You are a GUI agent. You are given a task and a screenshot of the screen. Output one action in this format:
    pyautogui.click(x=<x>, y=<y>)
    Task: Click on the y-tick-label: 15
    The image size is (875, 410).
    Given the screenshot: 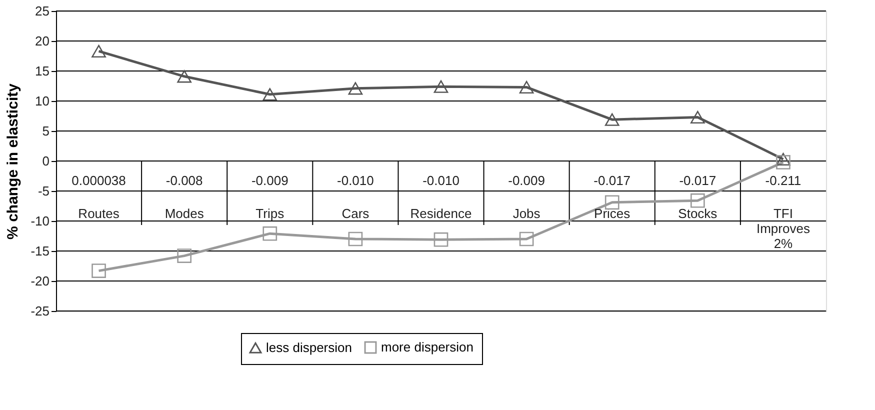 What is the action you would take?
    pyautogui.click(x=42, y=71)
    